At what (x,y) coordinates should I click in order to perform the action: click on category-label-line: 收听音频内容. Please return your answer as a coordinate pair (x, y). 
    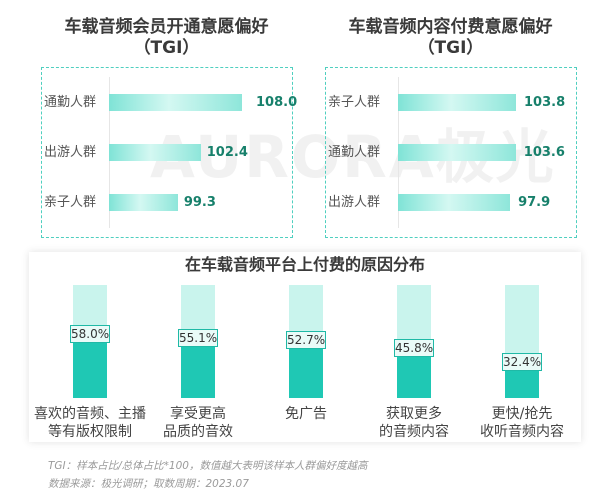
    Looking at the image, I should click on (522, 432).